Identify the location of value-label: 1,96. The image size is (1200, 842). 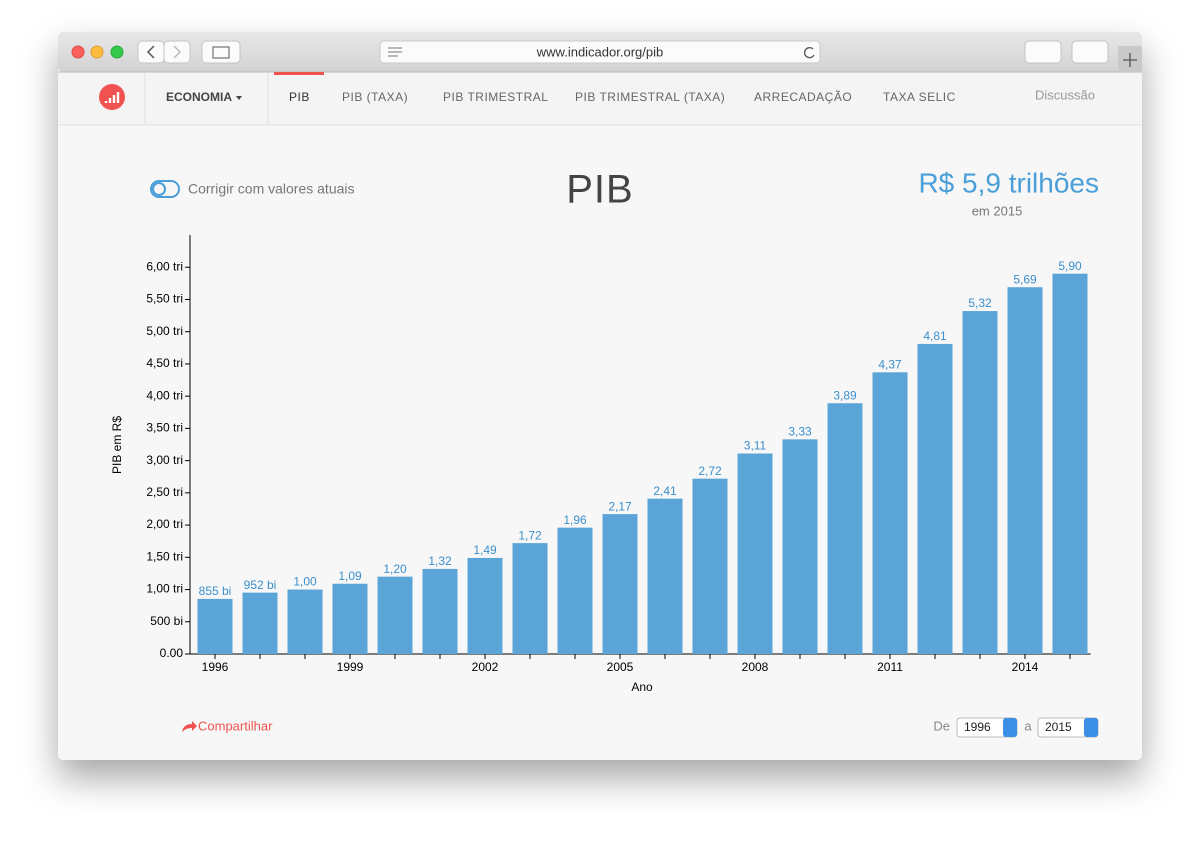
(575, 520).